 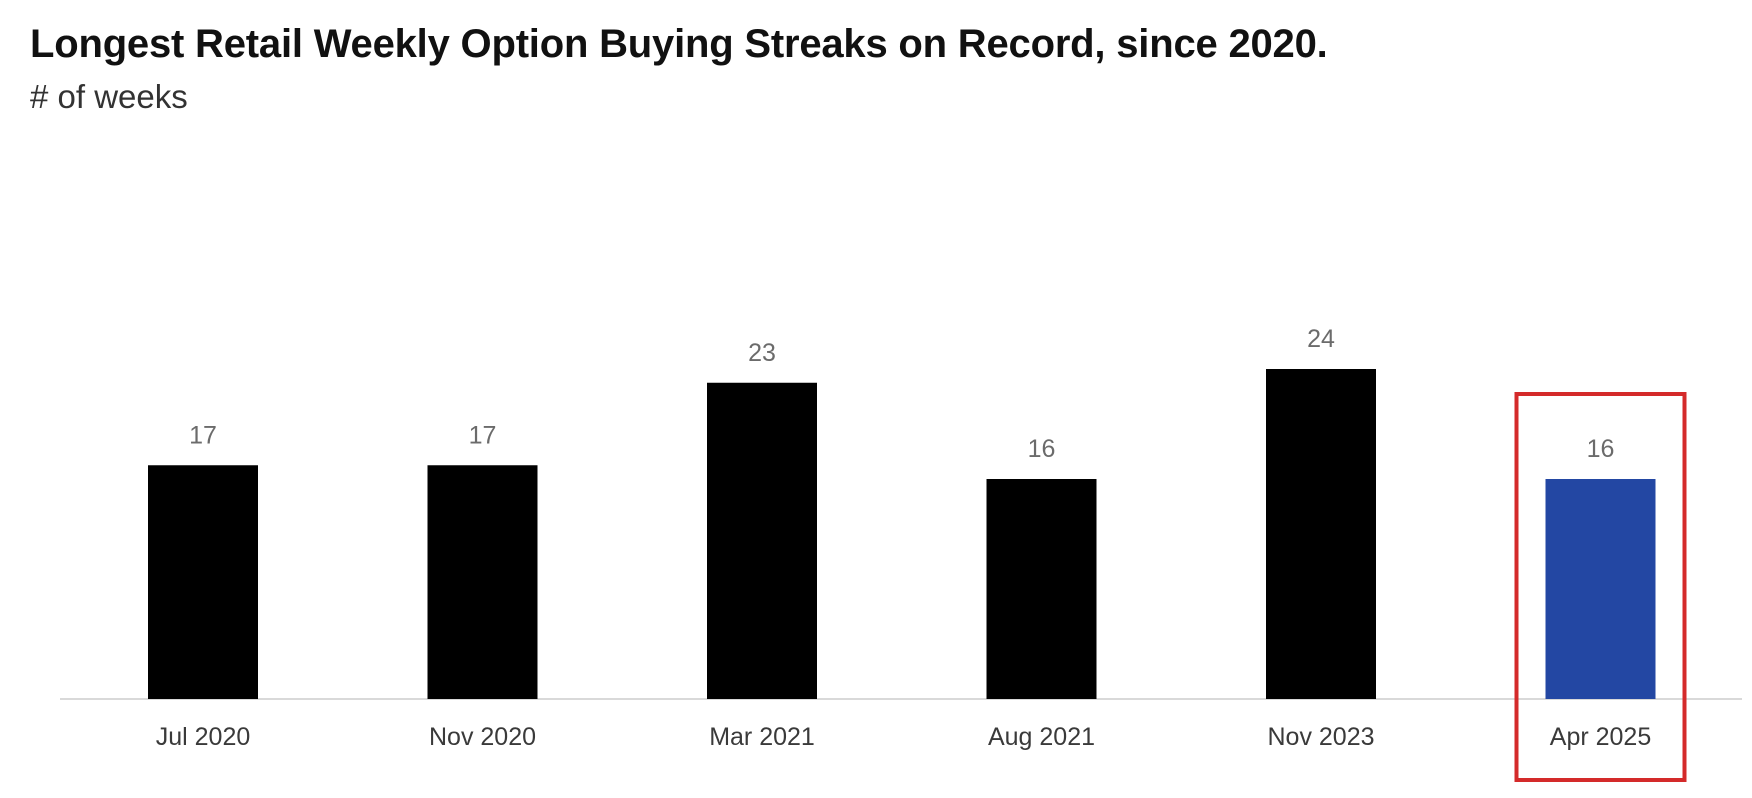 I want to click on bar-jul-2020, so click(x=203, y=582).